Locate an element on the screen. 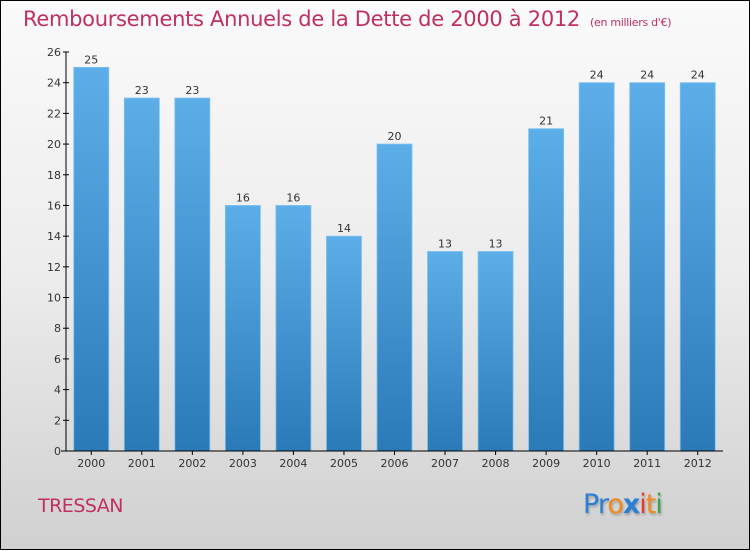 The height and width of the screenshot is (551, 750). bar-2007 is located at coordinates (445, 351).